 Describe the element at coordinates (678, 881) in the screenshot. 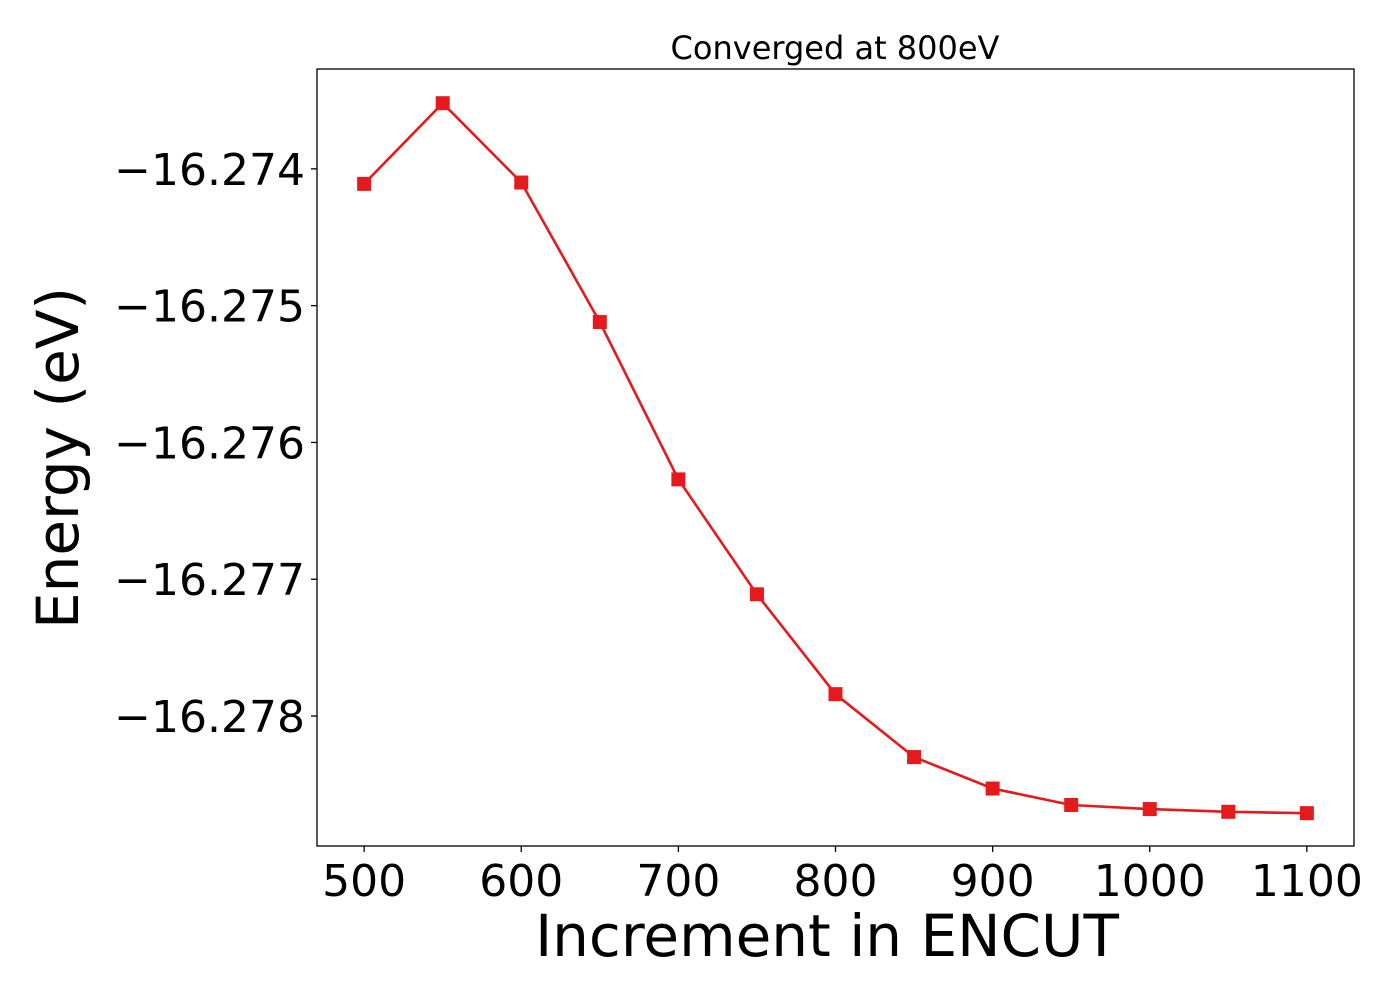

I see `x-tick-label: 700` at that location.